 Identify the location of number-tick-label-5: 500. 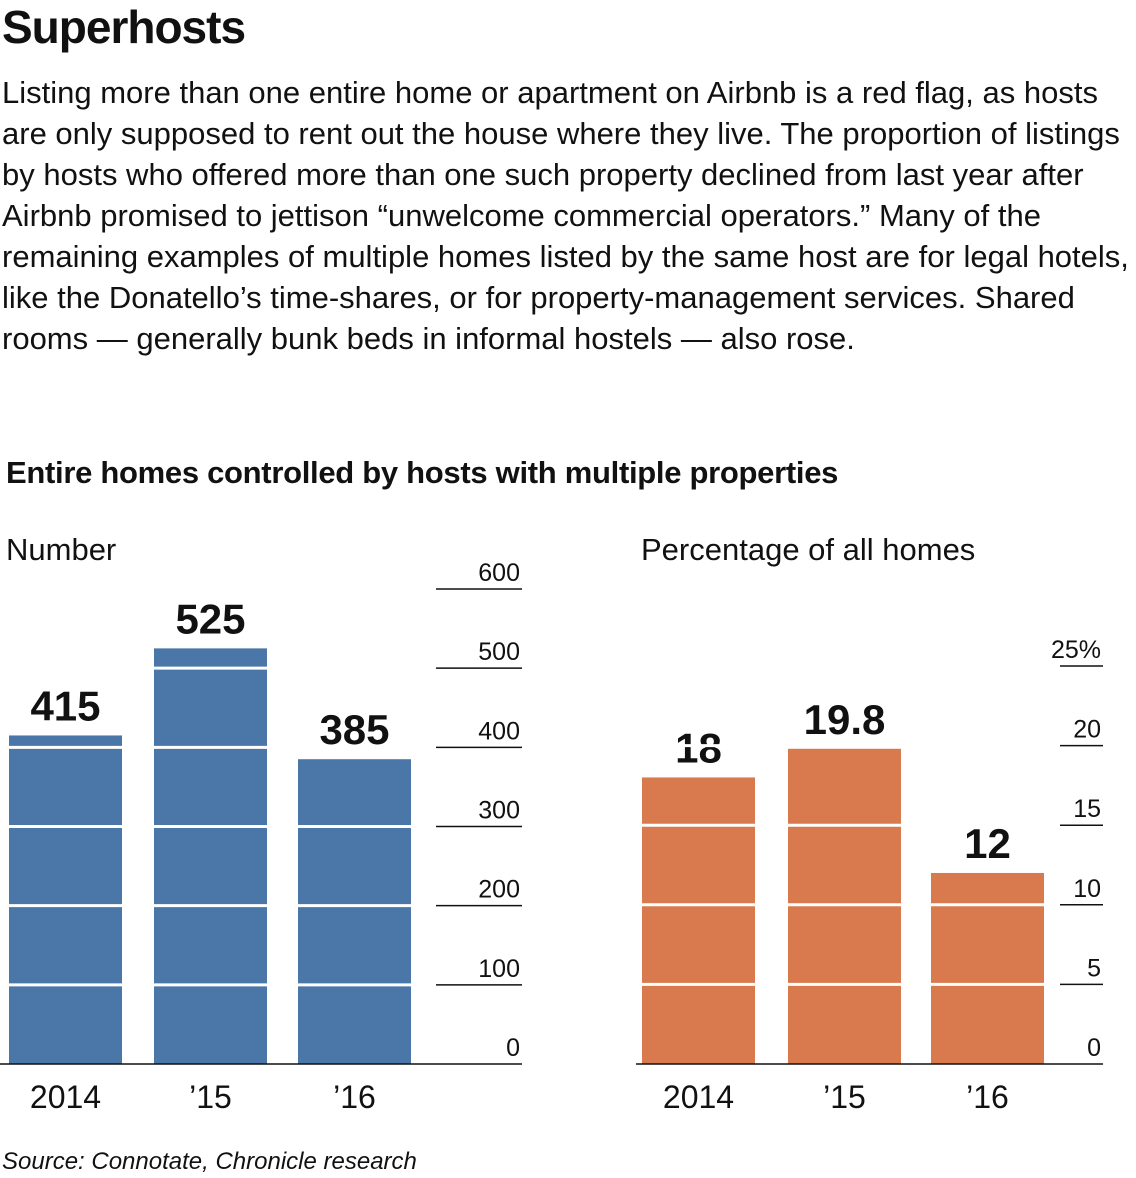
(499, 652).